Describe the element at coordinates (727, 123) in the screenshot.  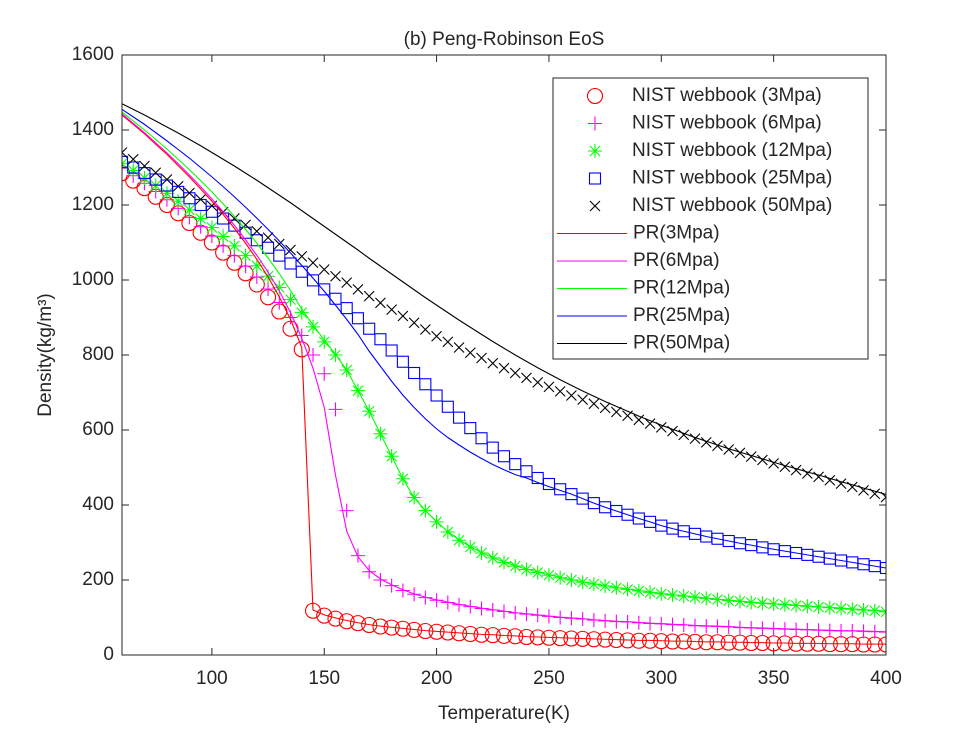
I see `legend-label: NIST webbook (6Mpa)` at that location.